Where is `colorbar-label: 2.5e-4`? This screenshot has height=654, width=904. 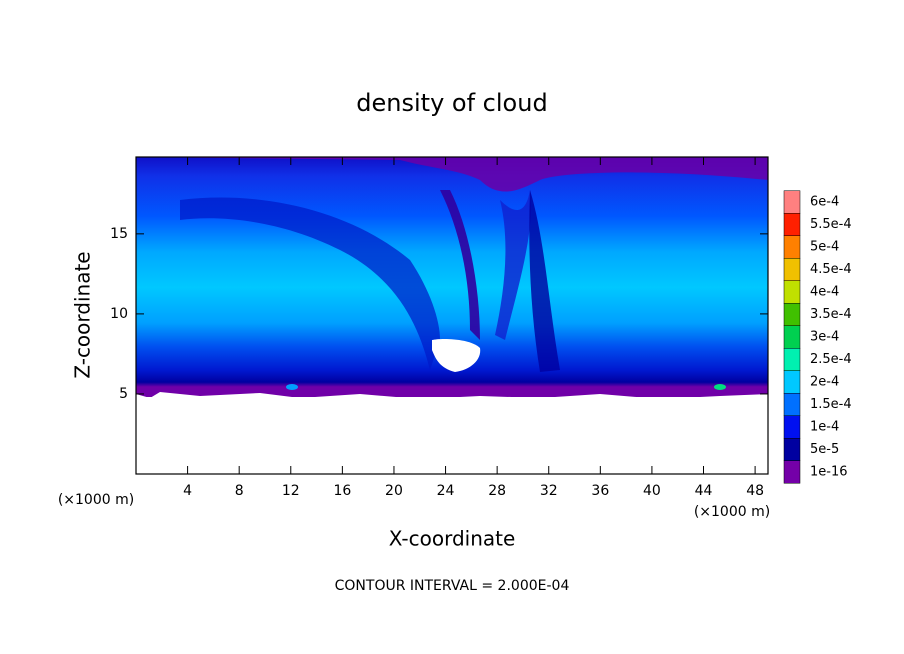 colorbar-label: 2.5e-4 is located at coordinates (831, 359).